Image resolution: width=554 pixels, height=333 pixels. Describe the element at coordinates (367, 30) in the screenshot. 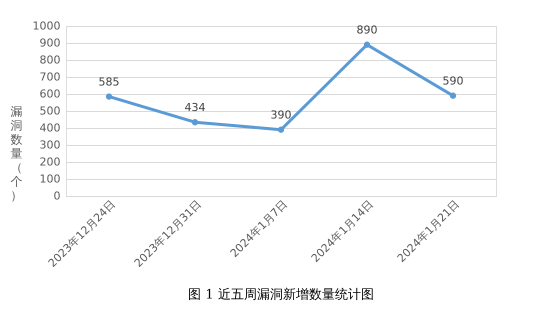

I see `data-label: 890` at that location.